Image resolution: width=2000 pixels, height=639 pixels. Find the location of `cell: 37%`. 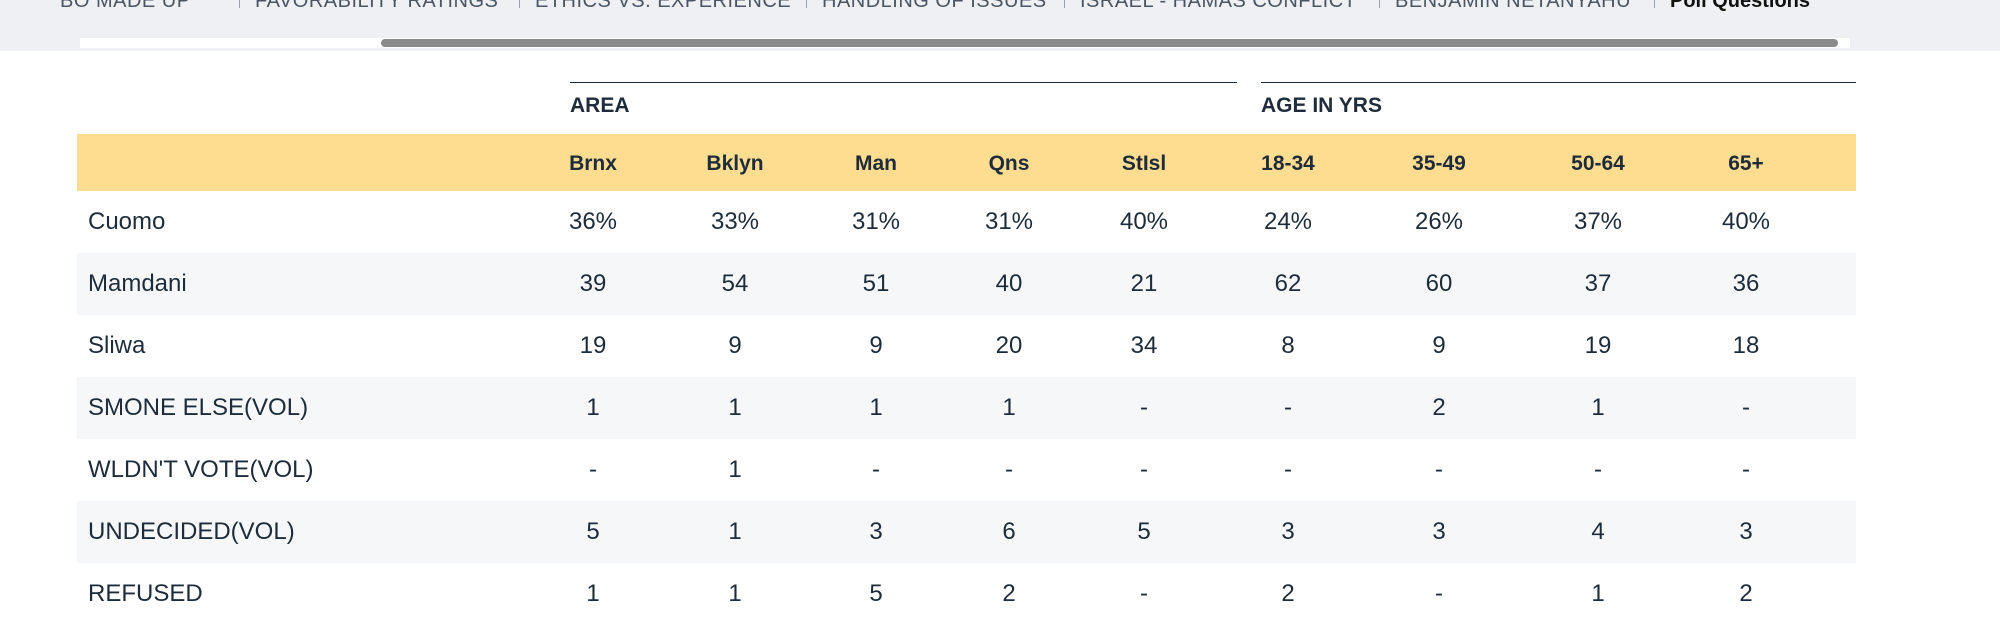

cell: 37% is located at coordinates (1598, 221).